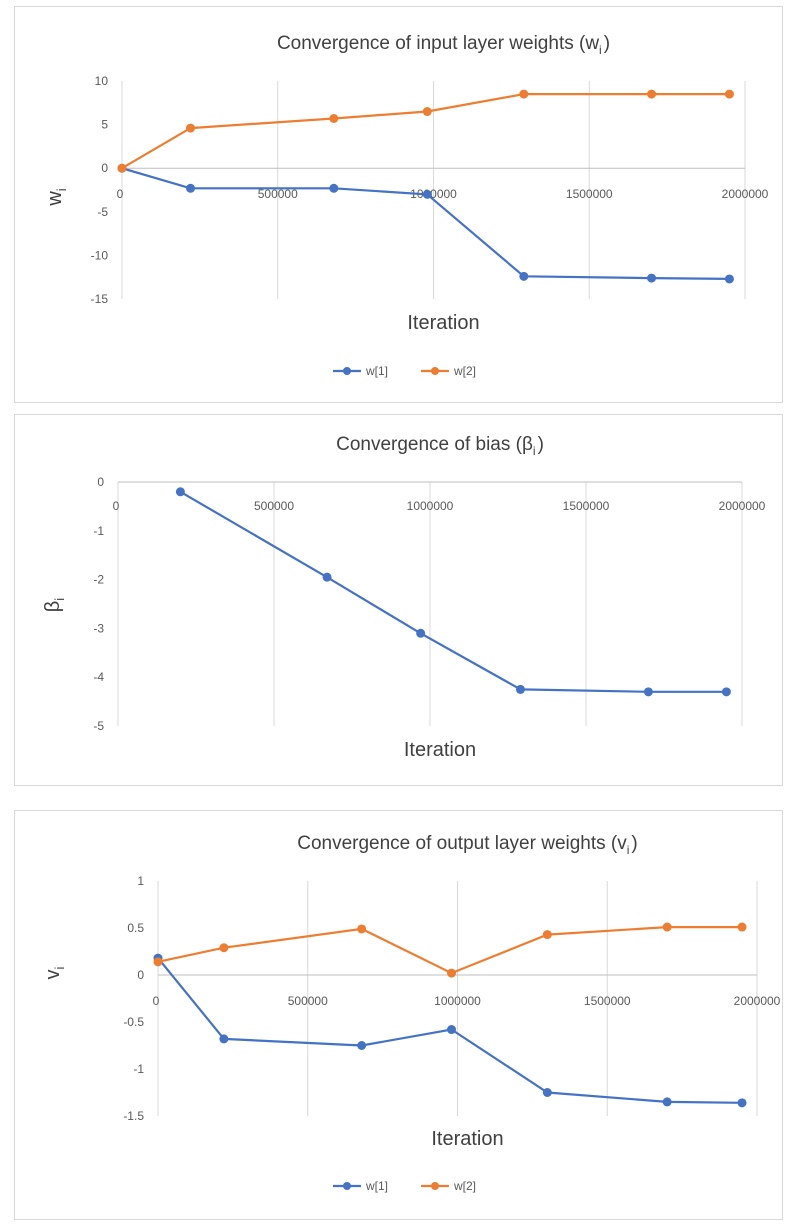 Image resolution: width=798 pixels, height=1230 pixels. What do you see at coordinates (56, 197) in the screenshot?
I see `y-axis-label: wi` at bounding box center [56, 197].